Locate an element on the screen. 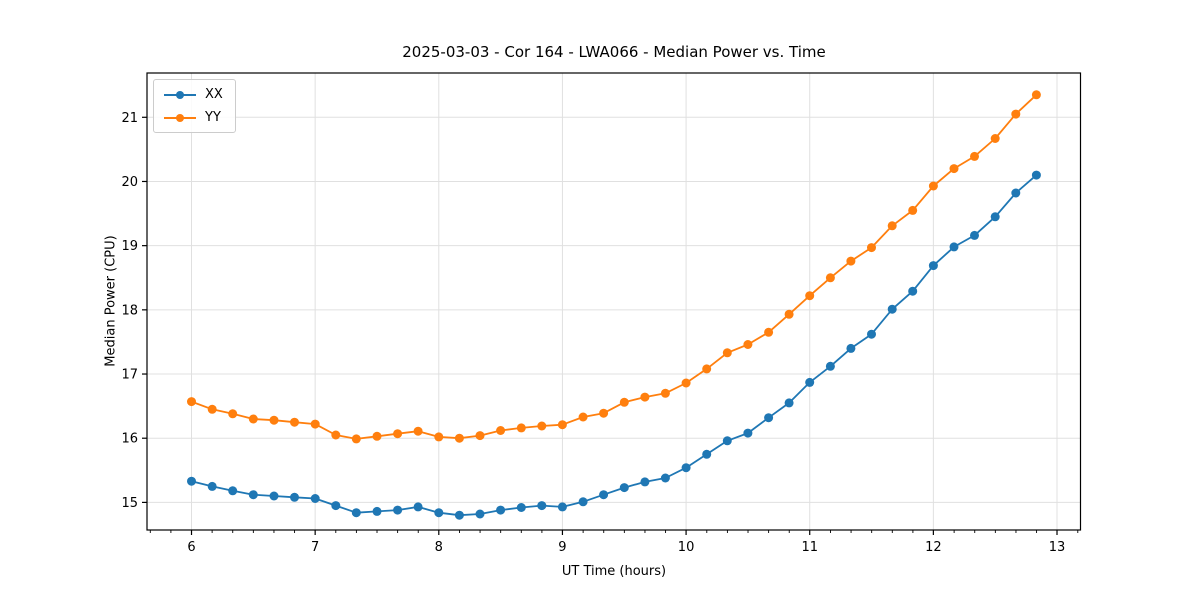 The width and height of the screenshot is (1200, 600). svg-text: 18 is located at coordinates (129, 310).